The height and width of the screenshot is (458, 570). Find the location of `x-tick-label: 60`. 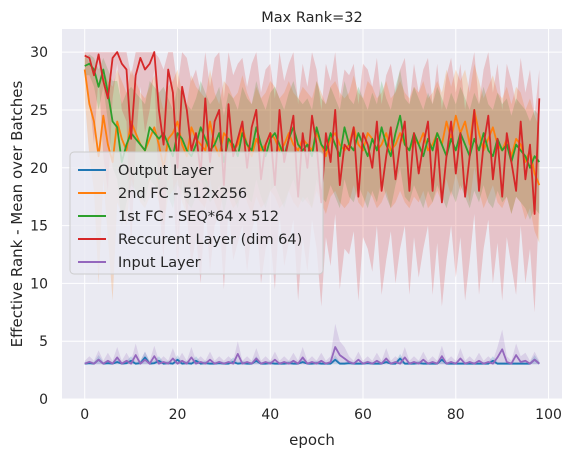

x-tick-label: 60 is located at coordinates (363, 415).